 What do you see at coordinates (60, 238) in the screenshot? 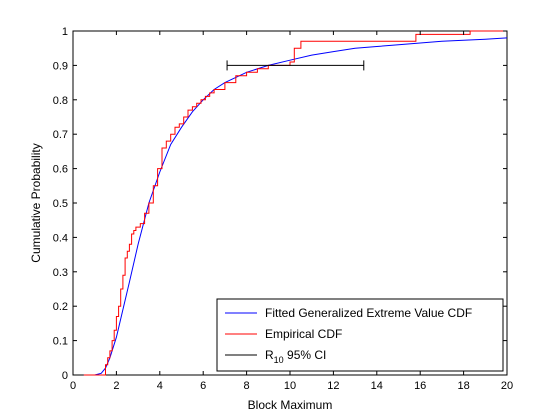
I see `y-tick-label: 0.4` at bounding box center [60, 238].